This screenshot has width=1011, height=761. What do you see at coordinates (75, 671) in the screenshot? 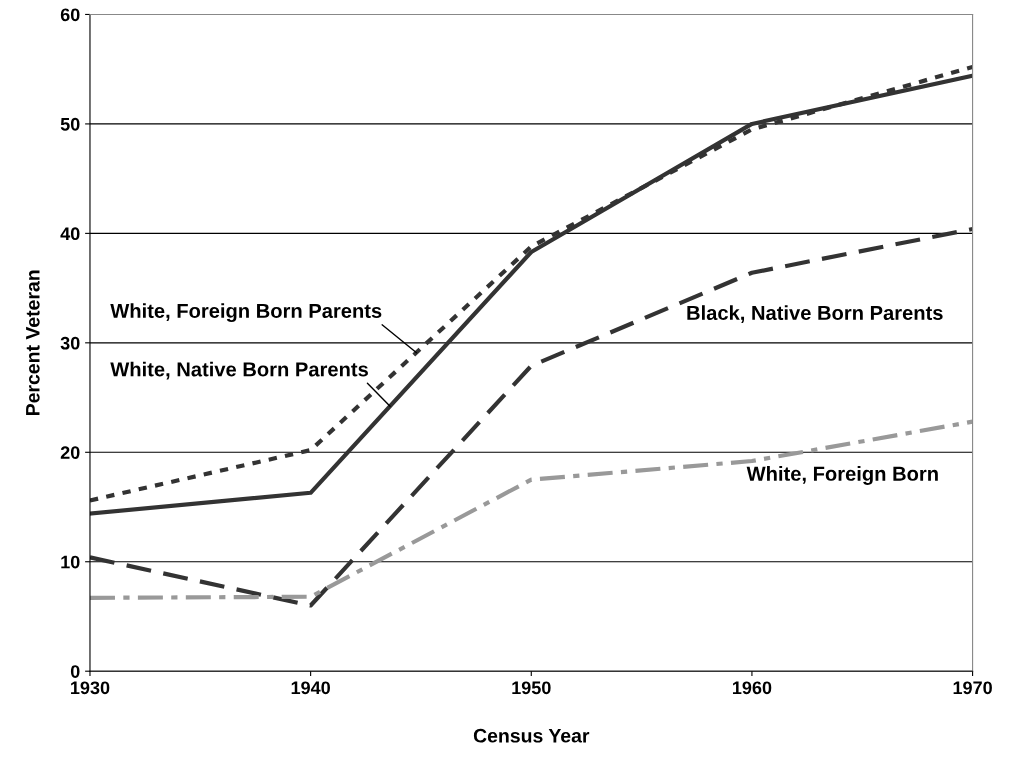
I see `y-tick-label: 0` at bounding box center [75, 671].